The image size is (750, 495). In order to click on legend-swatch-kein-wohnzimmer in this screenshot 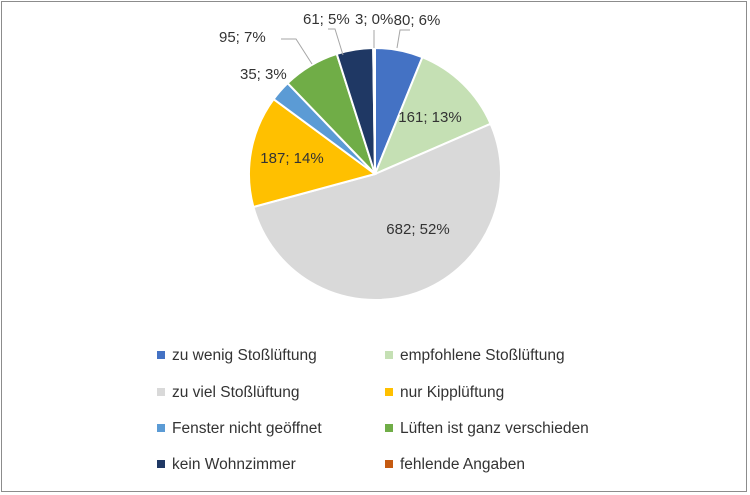, I will do `click(161, 464)`.